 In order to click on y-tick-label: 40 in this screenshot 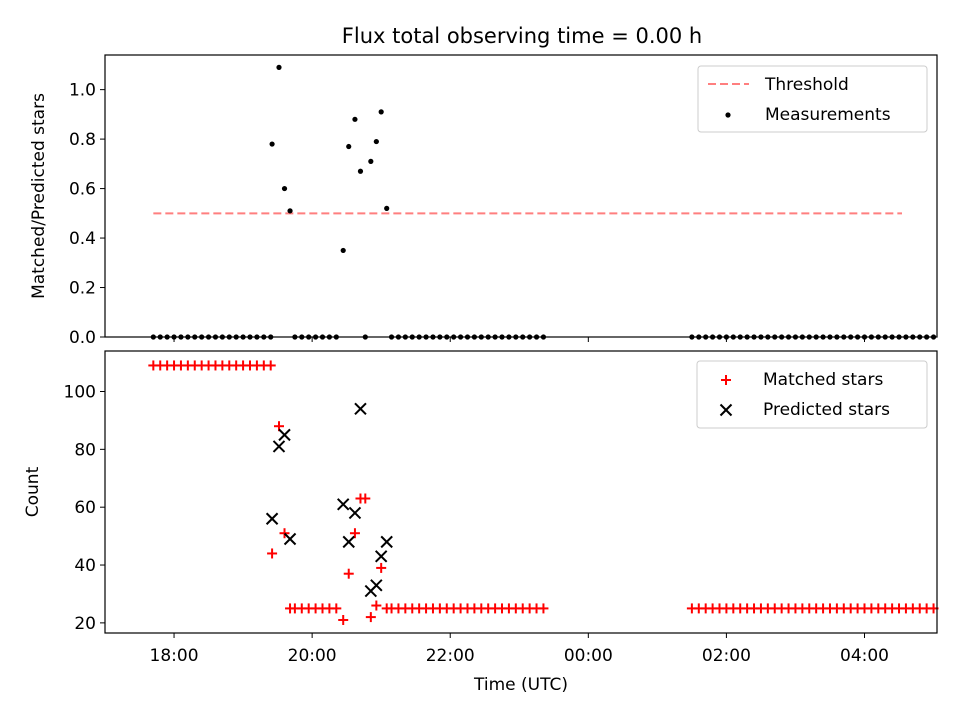, I will do `click(85, 566)`.